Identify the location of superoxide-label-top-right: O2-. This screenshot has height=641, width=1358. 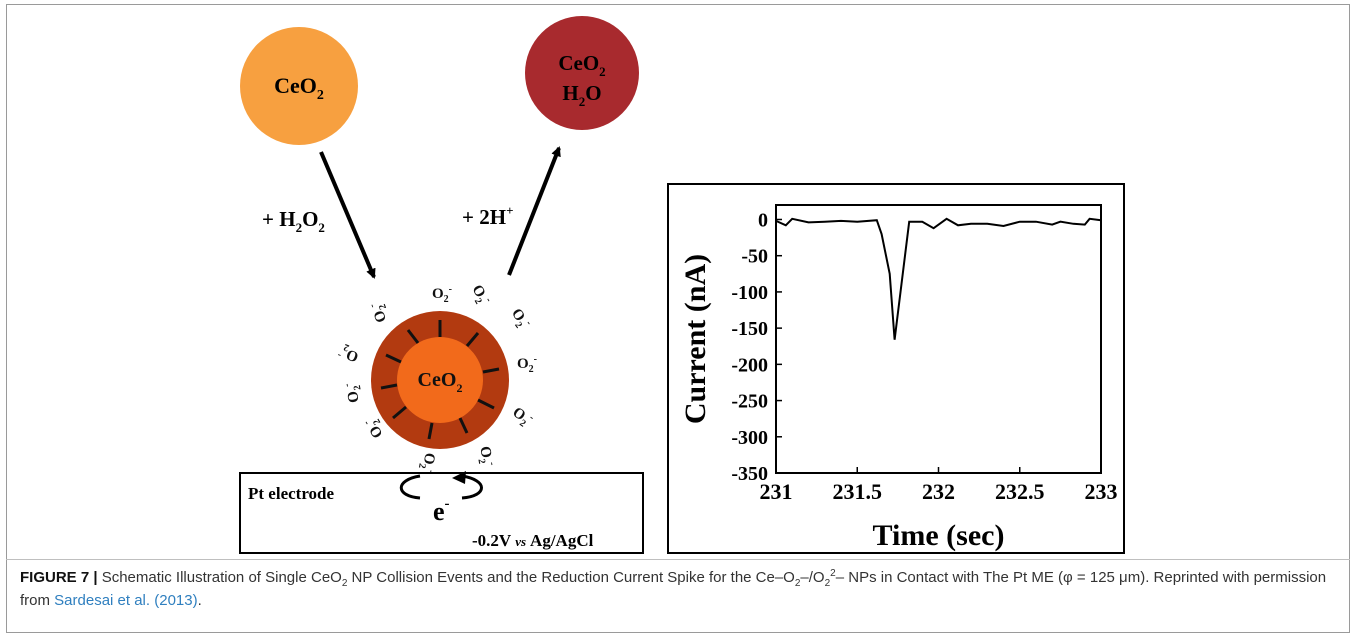
(480, 295).